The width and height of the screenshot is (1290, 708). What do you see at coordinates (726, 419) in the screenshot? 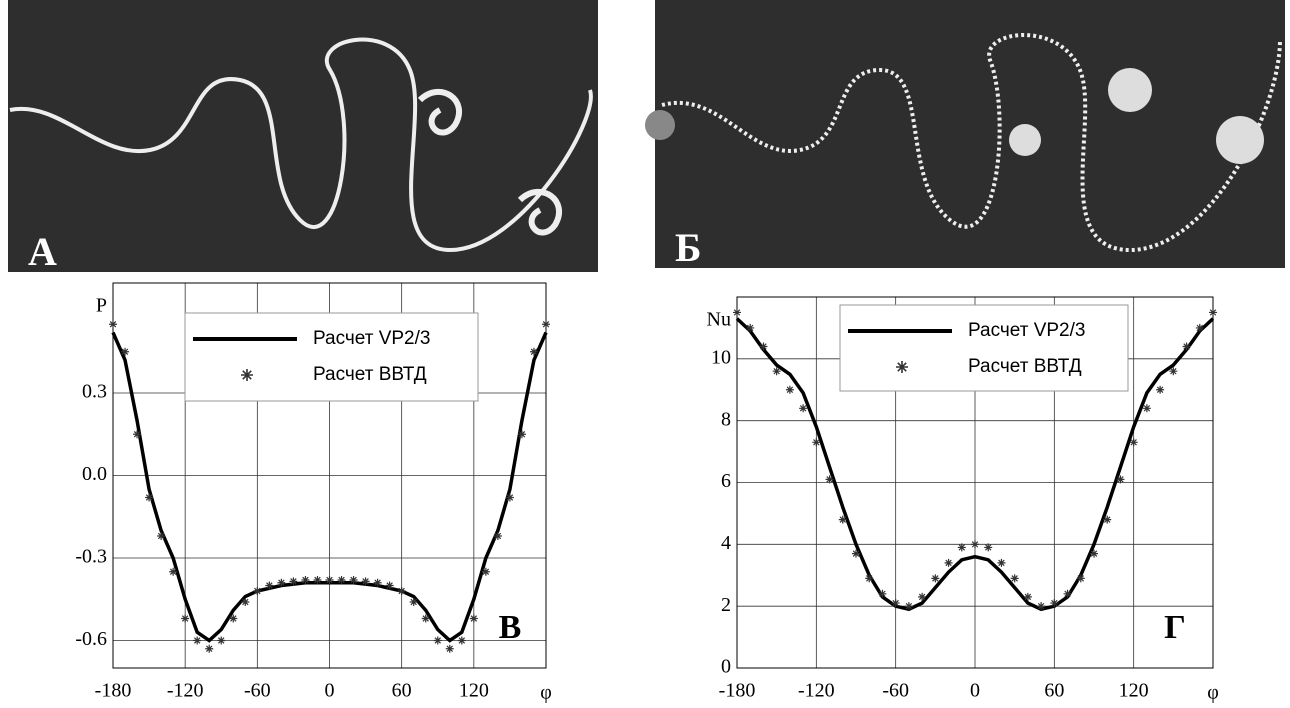
I see `y-tick-label: 8` at bounding box center [726, 419].